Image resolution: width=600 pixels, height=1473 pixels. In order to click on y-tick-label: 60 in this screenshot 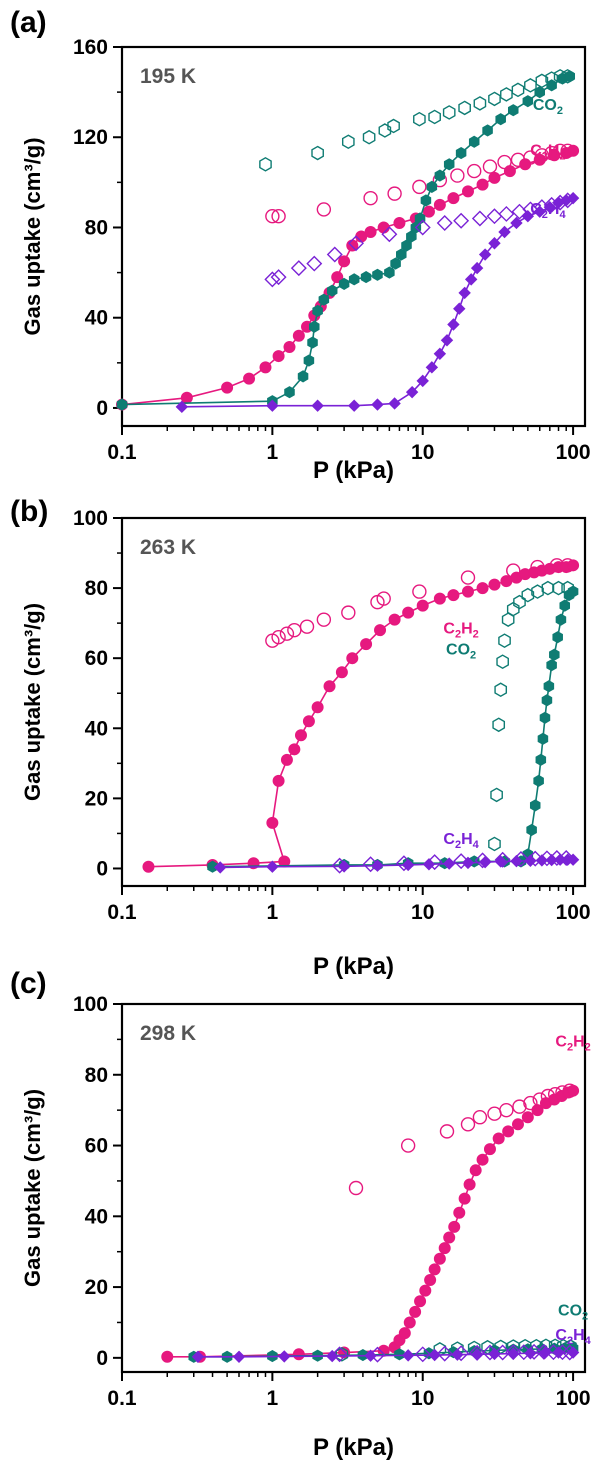, I will do `click(96, 1146)`.